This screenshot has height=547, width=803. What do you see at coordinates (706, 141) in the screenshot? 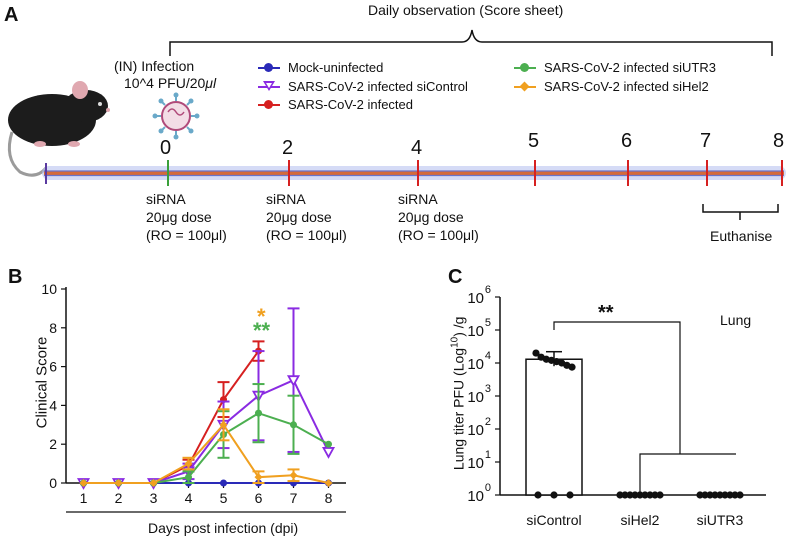
I see `timeline-day-label: 7` at bounding box center [706, 141].